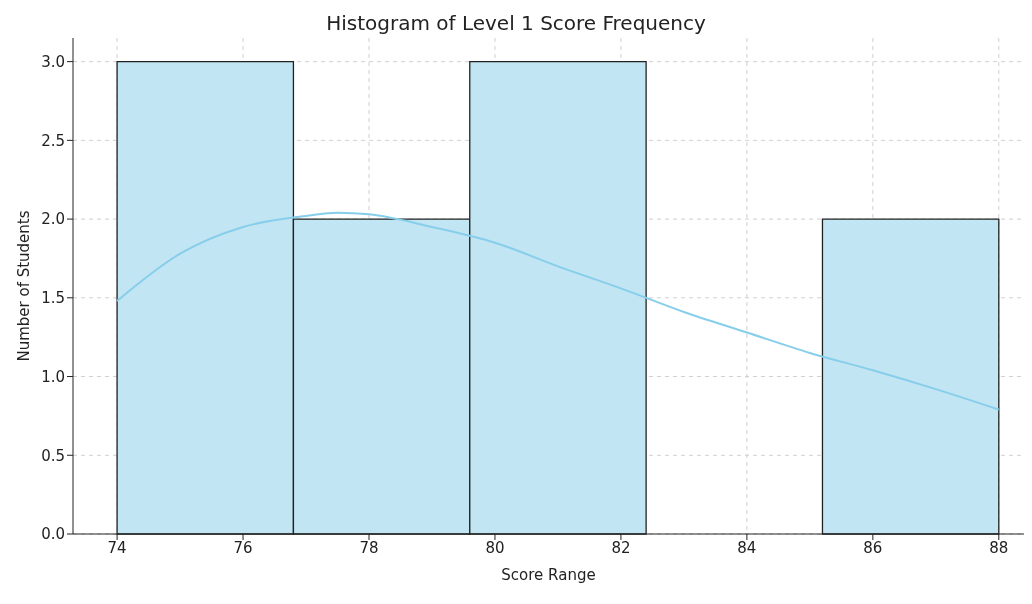  What do you see at coordinates (53, 219) in the screenshot?
I see `y-tick-label: 2.0` at bounding box center [53, 219].